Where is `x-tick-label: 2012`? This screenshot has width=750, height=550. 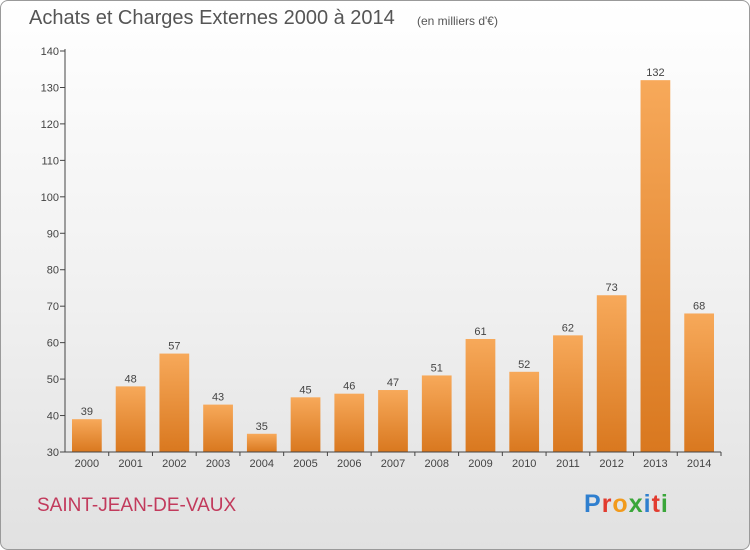 x-tick-label: 2012 is located at coordinates (611, 464).